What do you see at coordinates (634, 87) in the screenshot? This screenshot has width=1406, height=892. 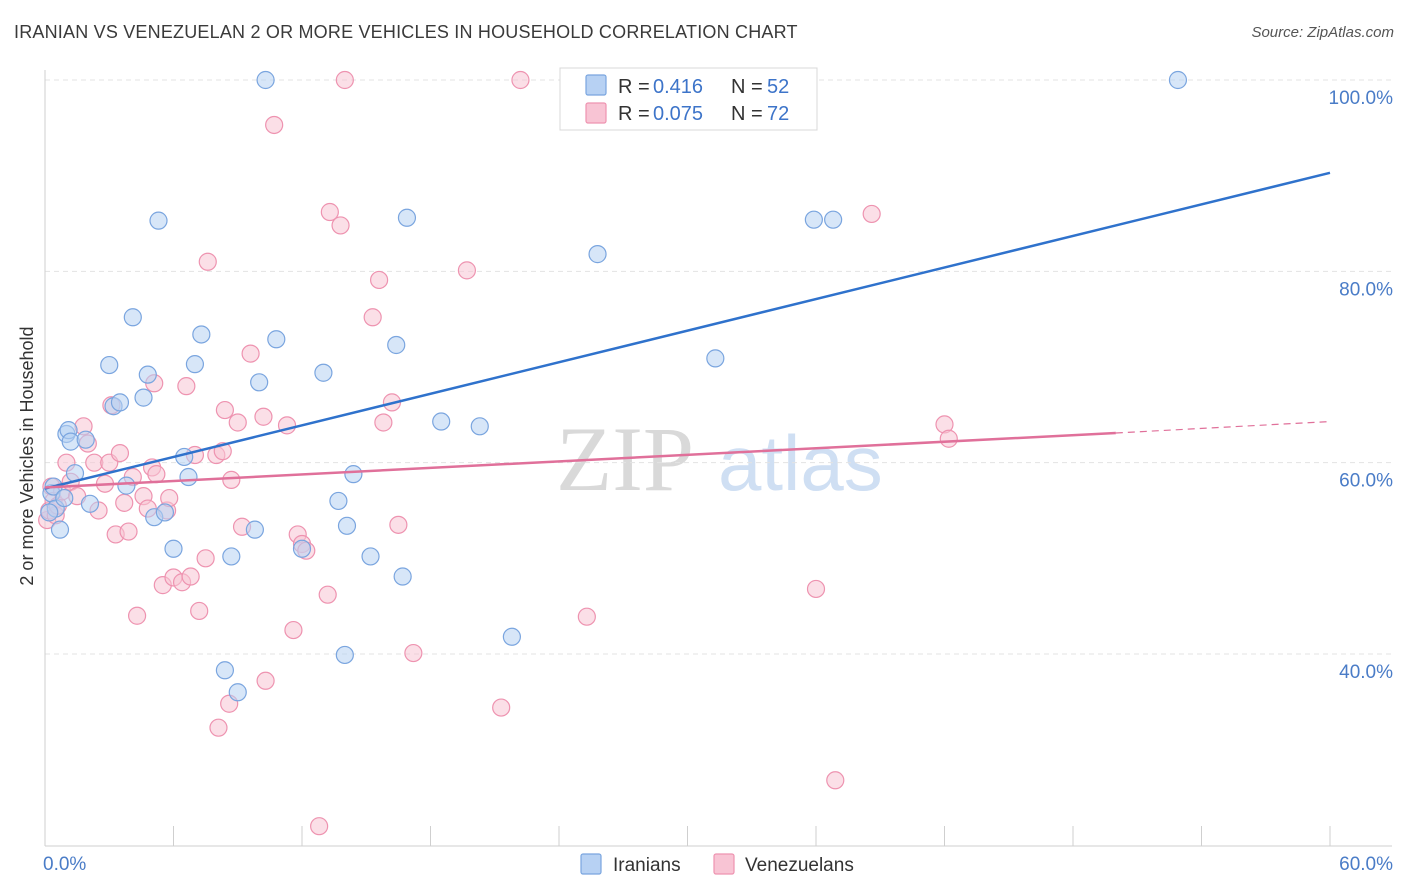 I see `legend-r-label-iranians: R =` at bounding box center [634, 87].